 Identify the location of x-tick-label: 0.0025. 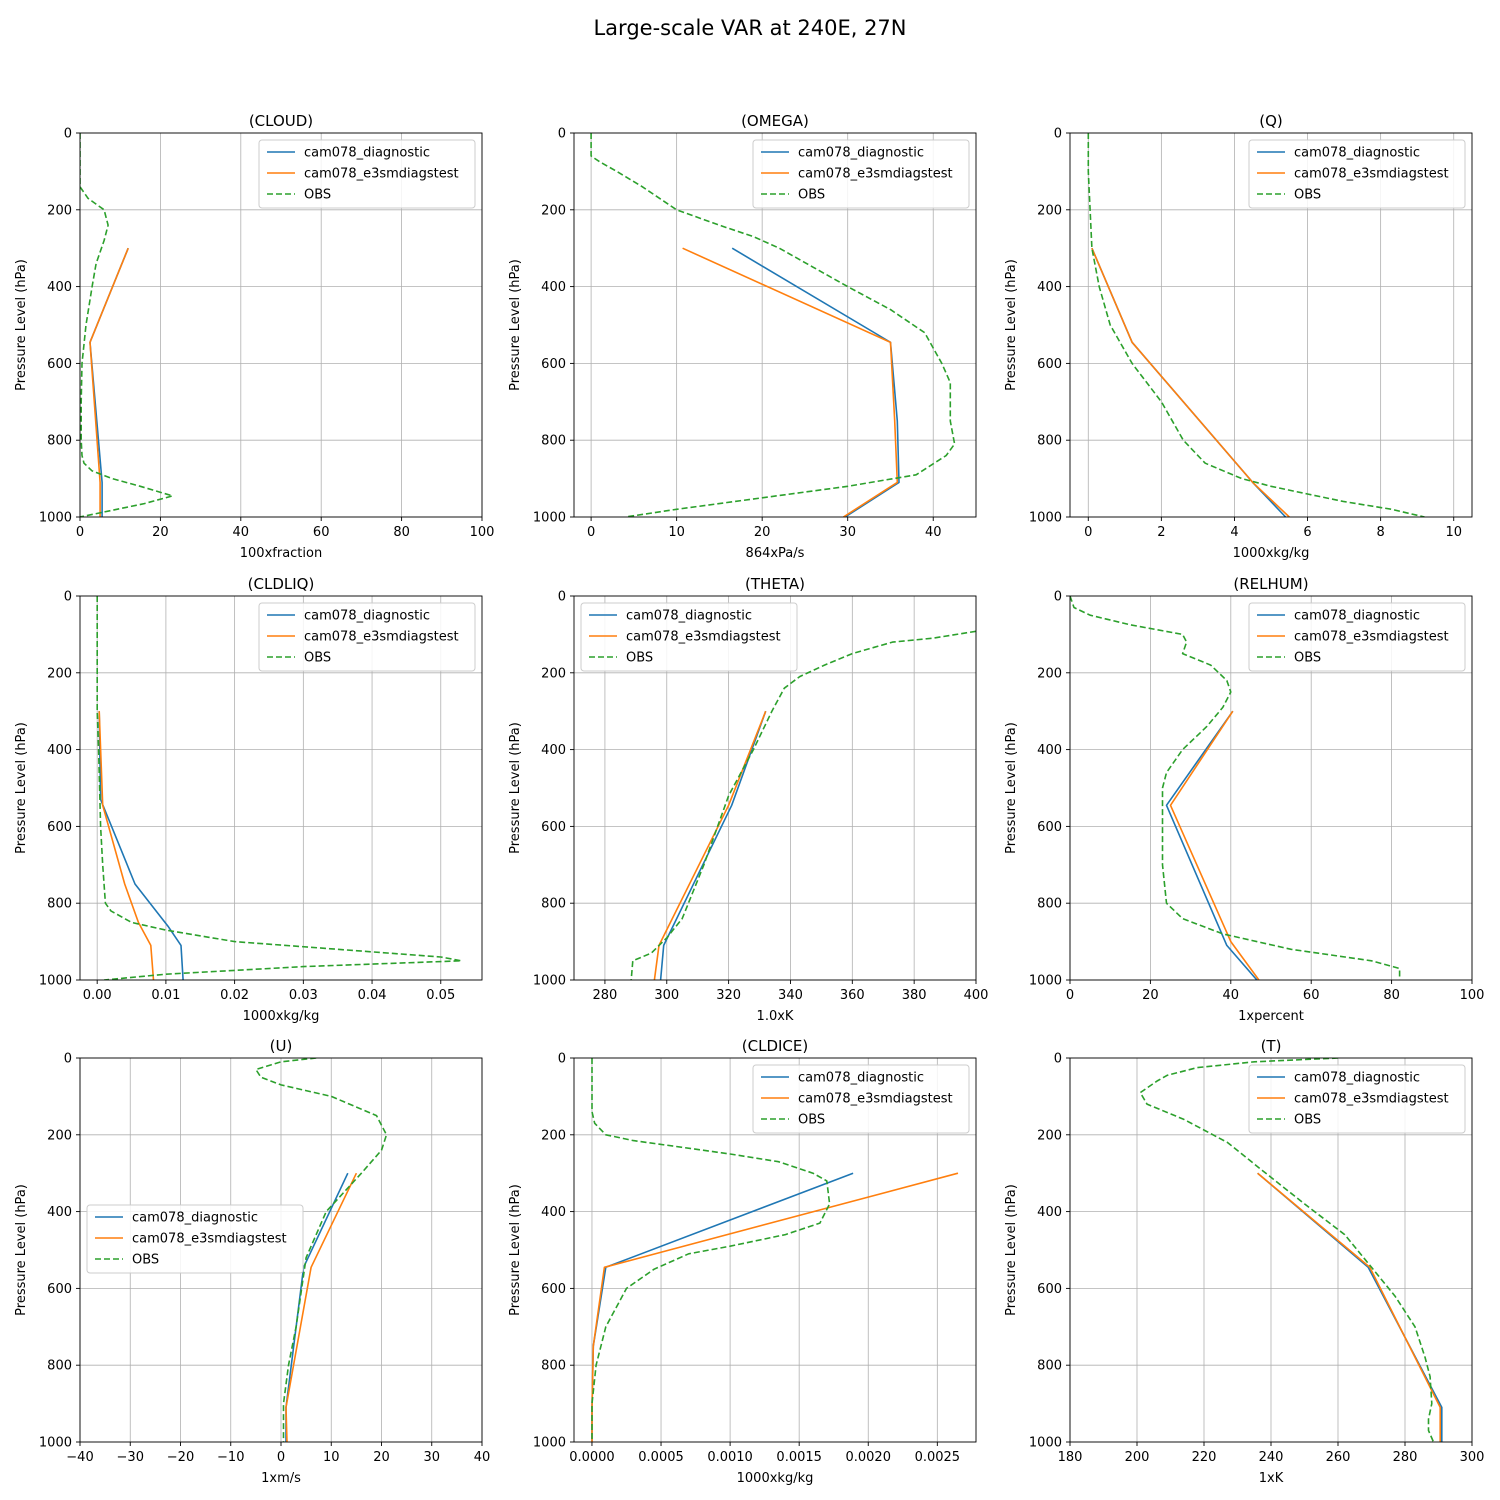
(938, 1457).